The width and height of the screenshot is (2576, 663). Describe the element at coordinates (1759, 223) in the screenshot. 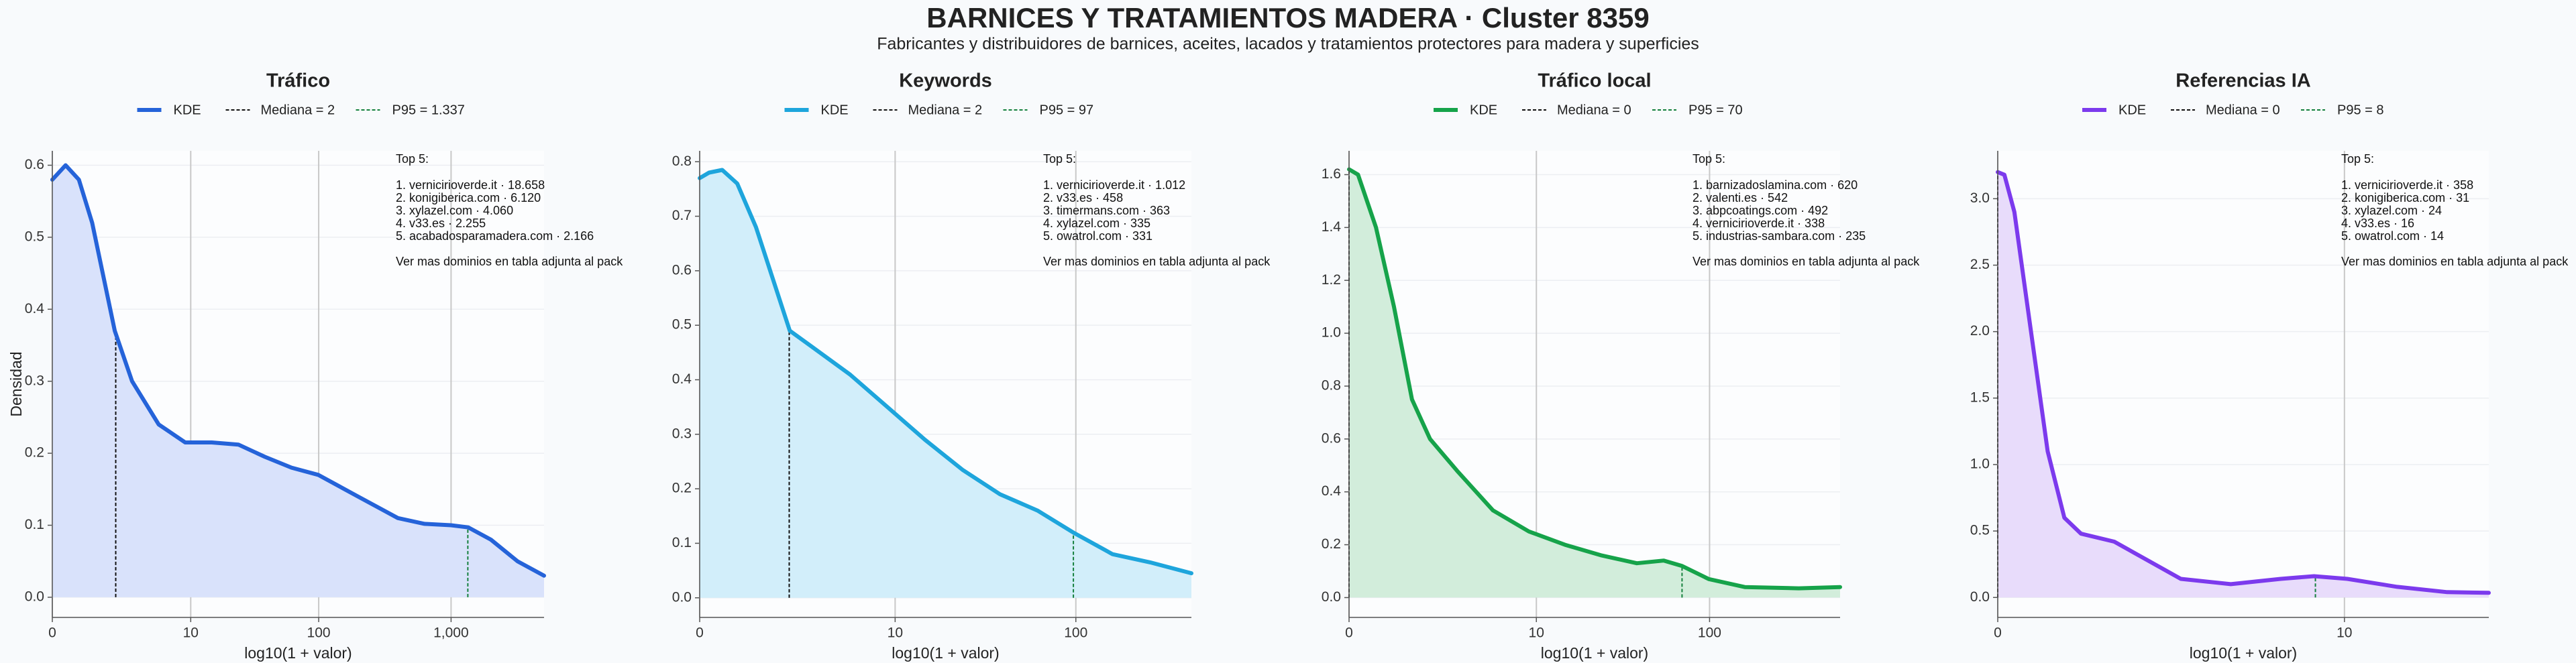

I see `annotation-item: 4. vernicirioverde.it · 338` at that location.